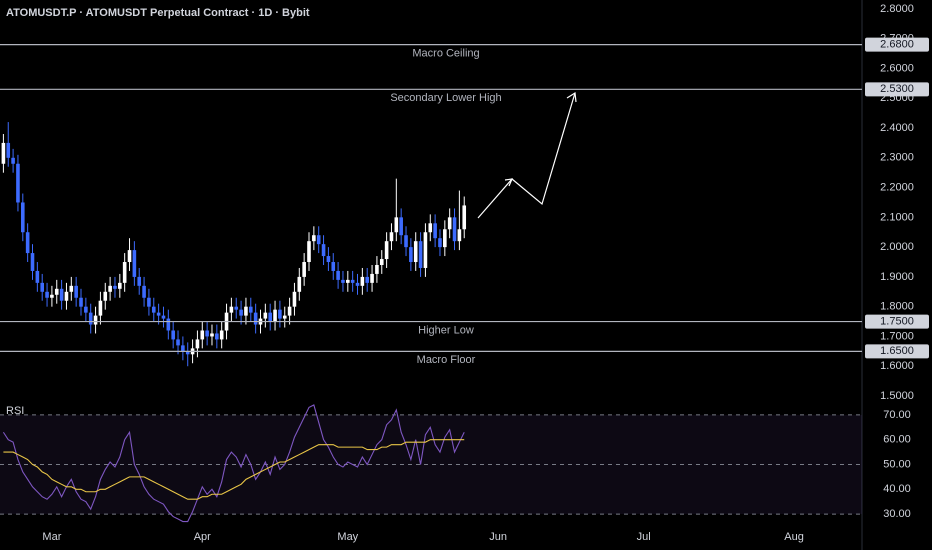 The image size is (932, 550). I want to click on x-tick-label: Aug, so click(794, 537).